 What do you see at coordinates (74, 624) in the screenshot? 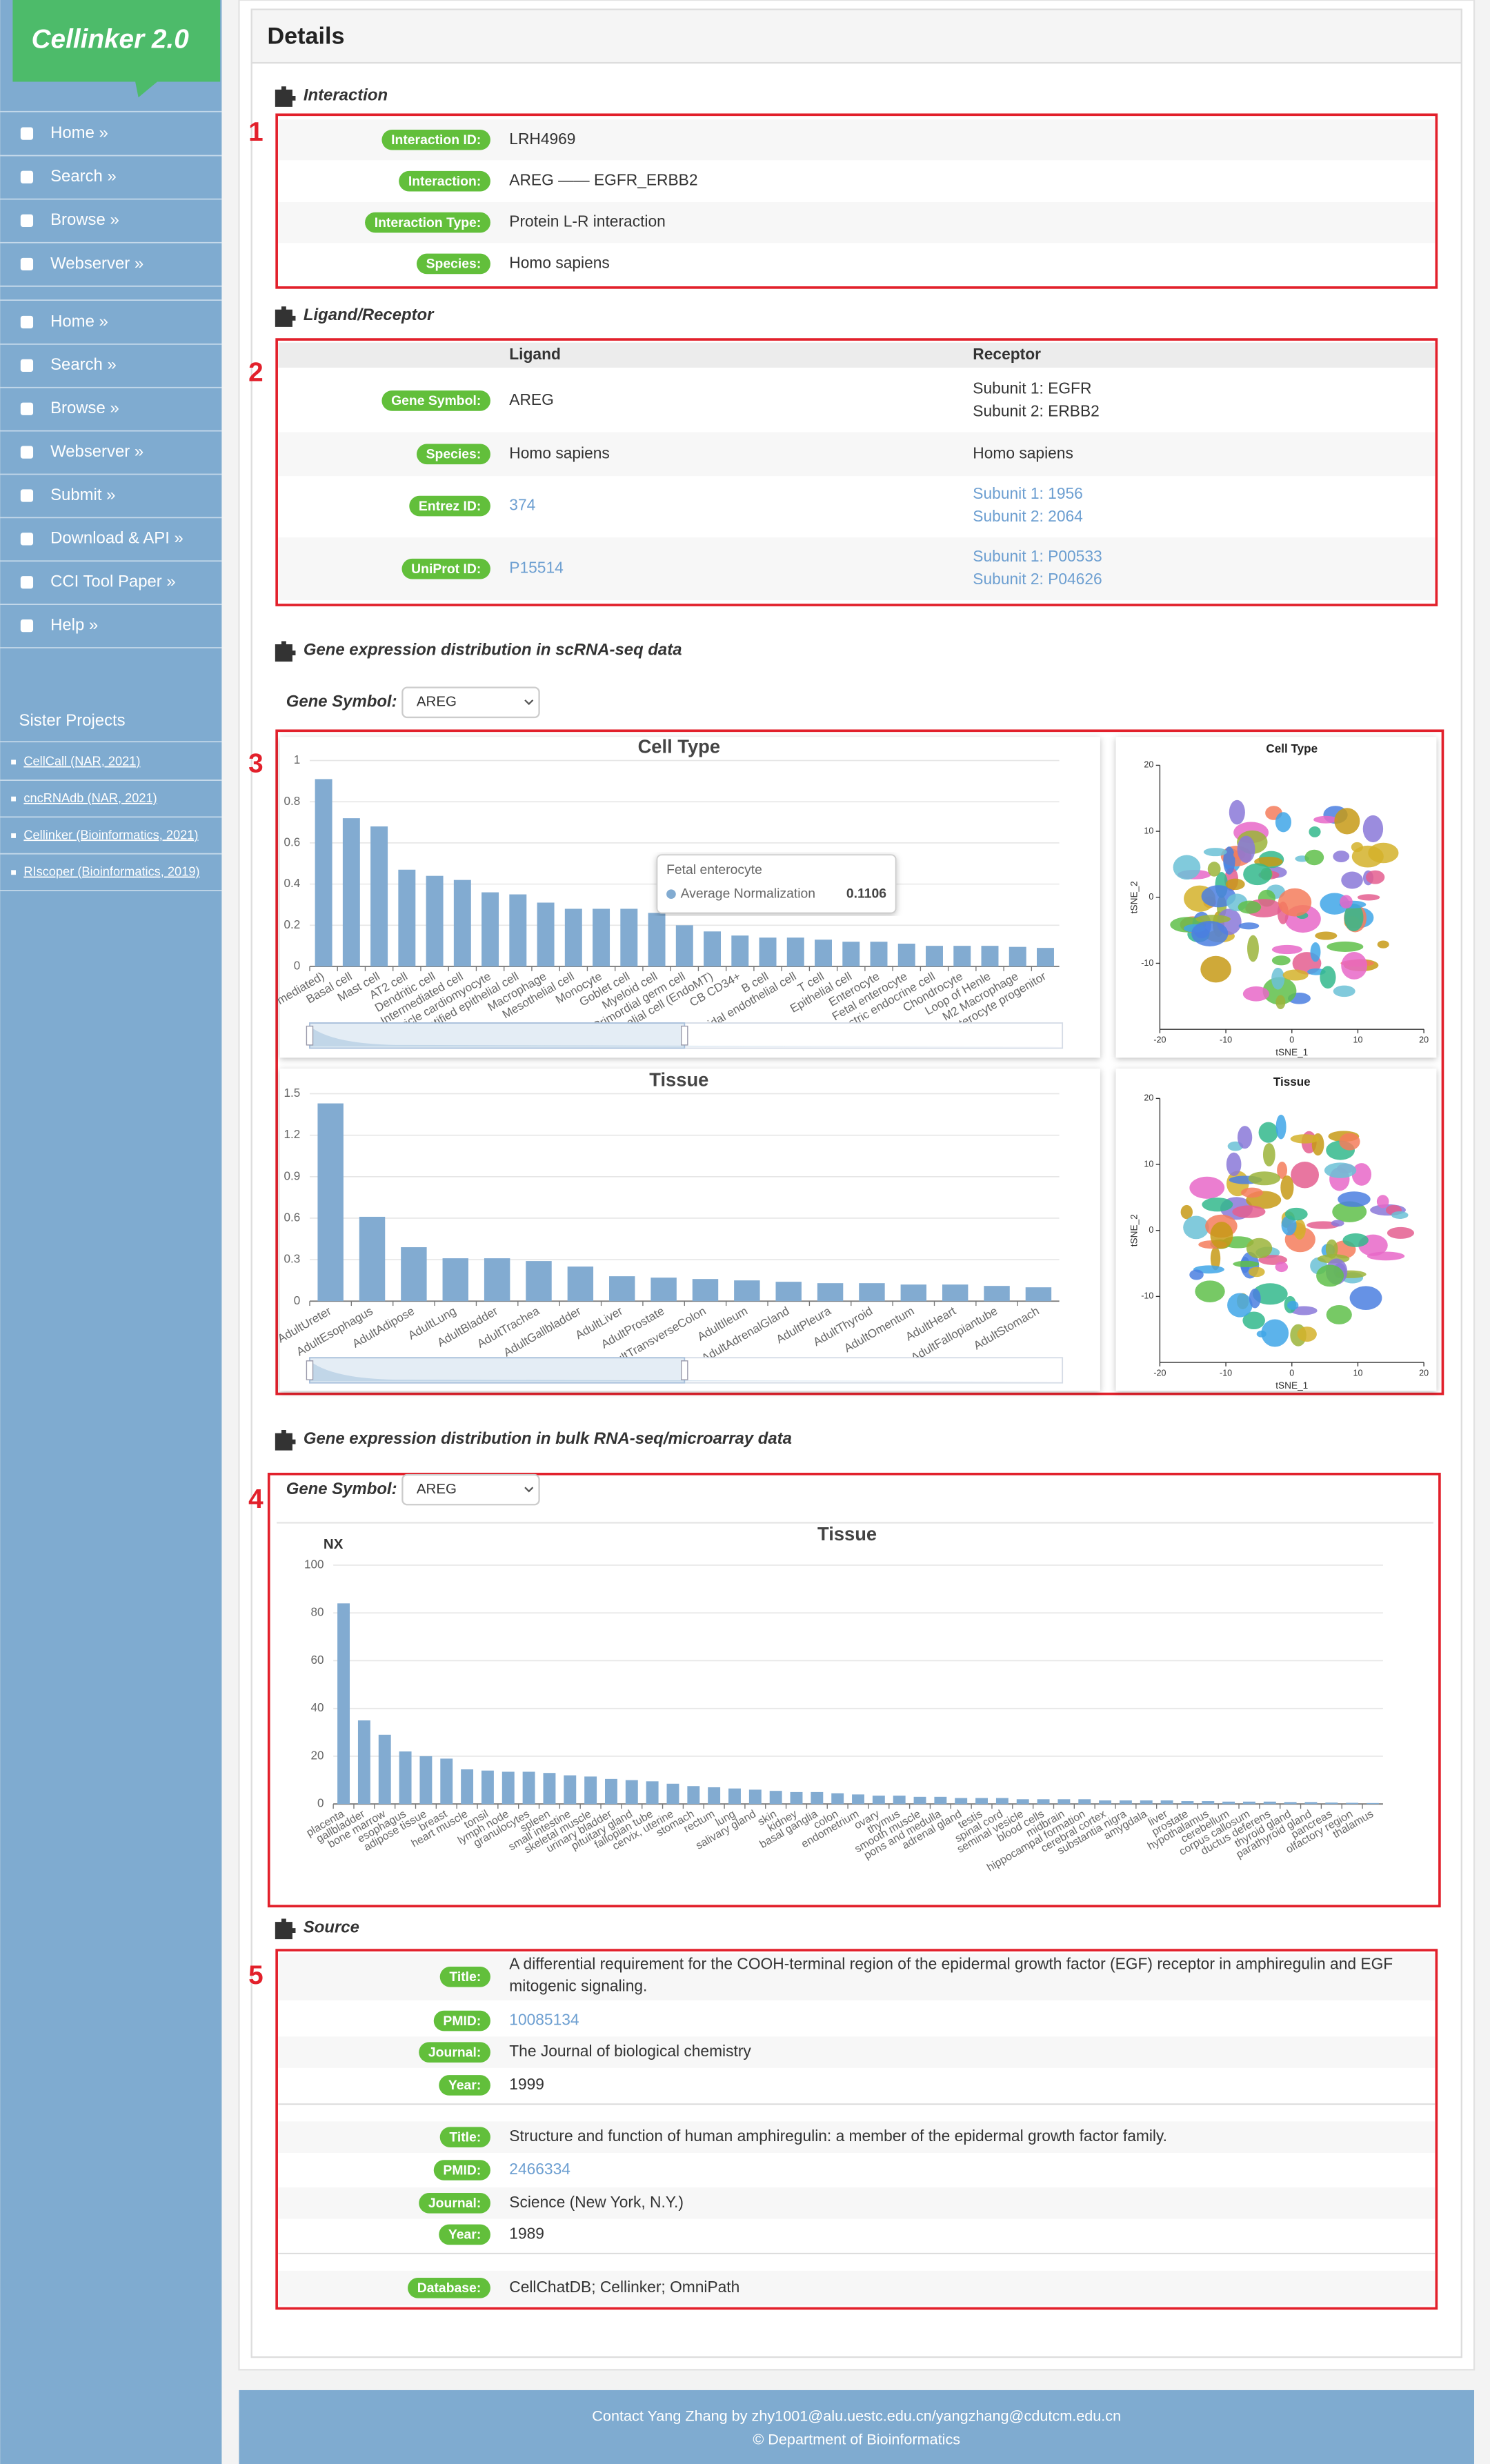
I see `nav-item: Help »` at bounding box center [74, 624].